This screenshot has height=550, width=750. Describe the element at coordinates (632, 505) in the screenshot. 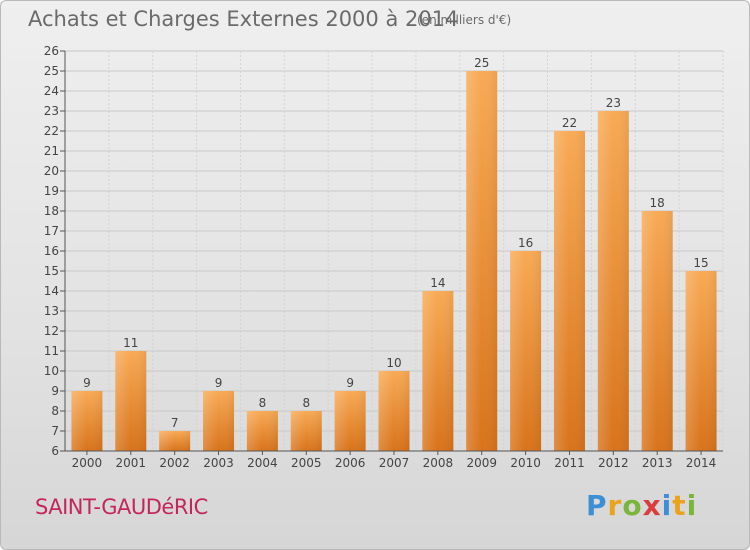

I see `logo-letter: o` at that location.